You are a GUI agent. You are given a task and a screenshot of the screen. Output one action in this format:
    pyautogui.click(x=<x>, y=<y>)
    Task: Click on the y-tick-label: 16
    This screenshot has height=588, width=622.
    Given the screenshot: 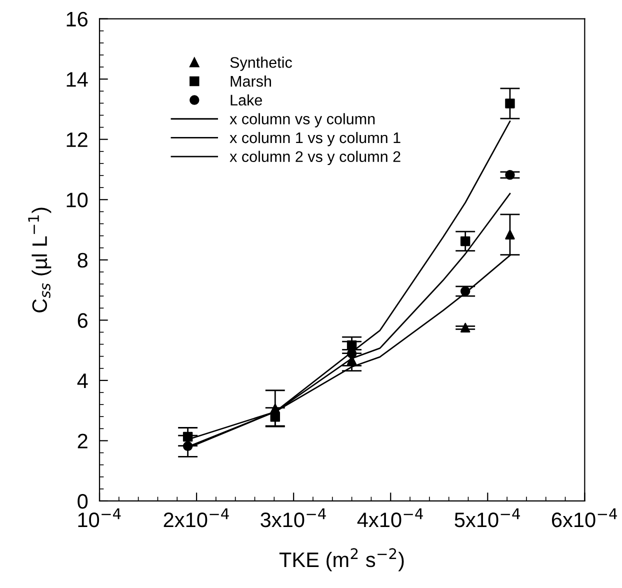 What is the action you would take?
    pyautogui.click(x=77, y=19)
    